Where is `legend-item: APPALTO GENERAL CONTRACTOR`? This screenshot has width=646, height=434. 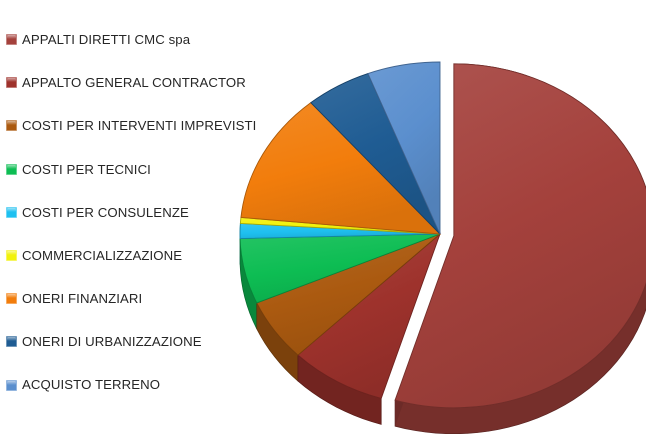
legend-item: APPALTO GENERAL CONTRACTOR is located at coordinates (142, 82).